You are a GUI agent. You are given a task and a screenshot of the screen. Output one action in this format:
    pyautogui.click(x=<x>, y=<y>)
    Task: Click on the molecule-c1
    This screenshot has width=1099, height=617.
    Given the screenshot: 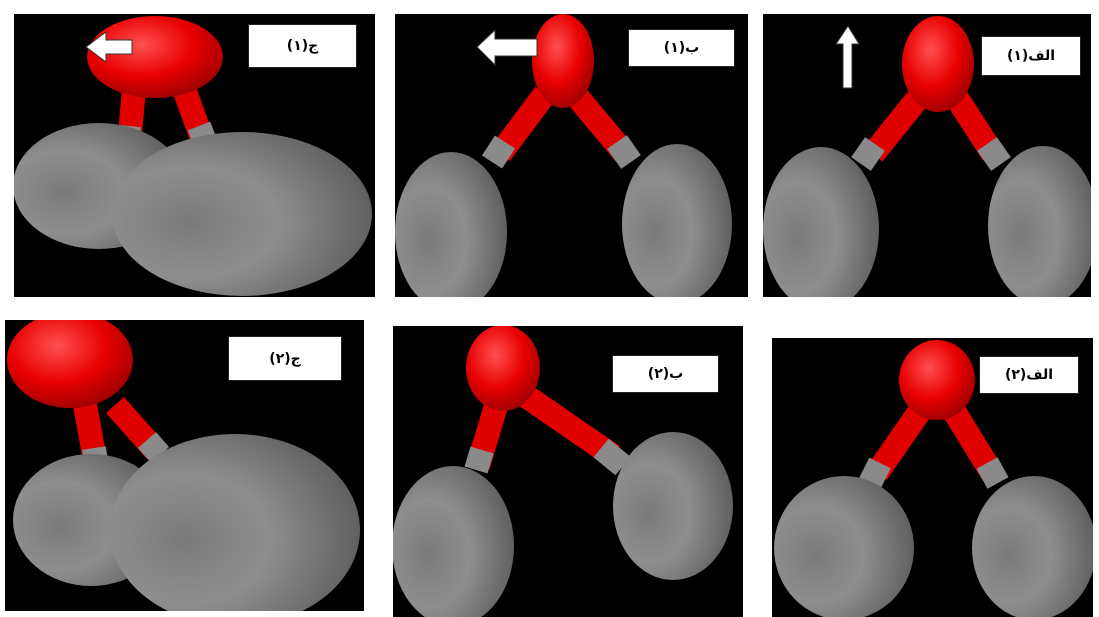 What is the action you would take?
    pyautogui.click(x=193, y=156)
    